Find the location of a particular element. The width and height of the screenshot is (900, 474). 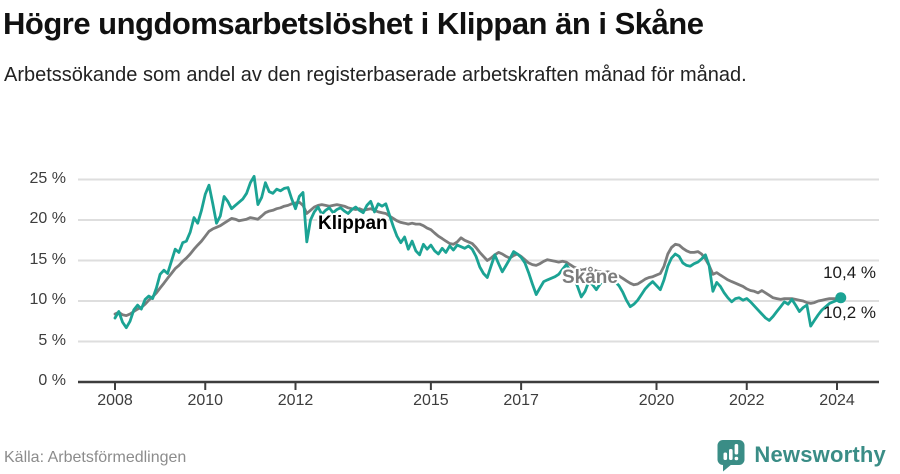

skane-series-label: Skåne is located at coordinates (590, 277).